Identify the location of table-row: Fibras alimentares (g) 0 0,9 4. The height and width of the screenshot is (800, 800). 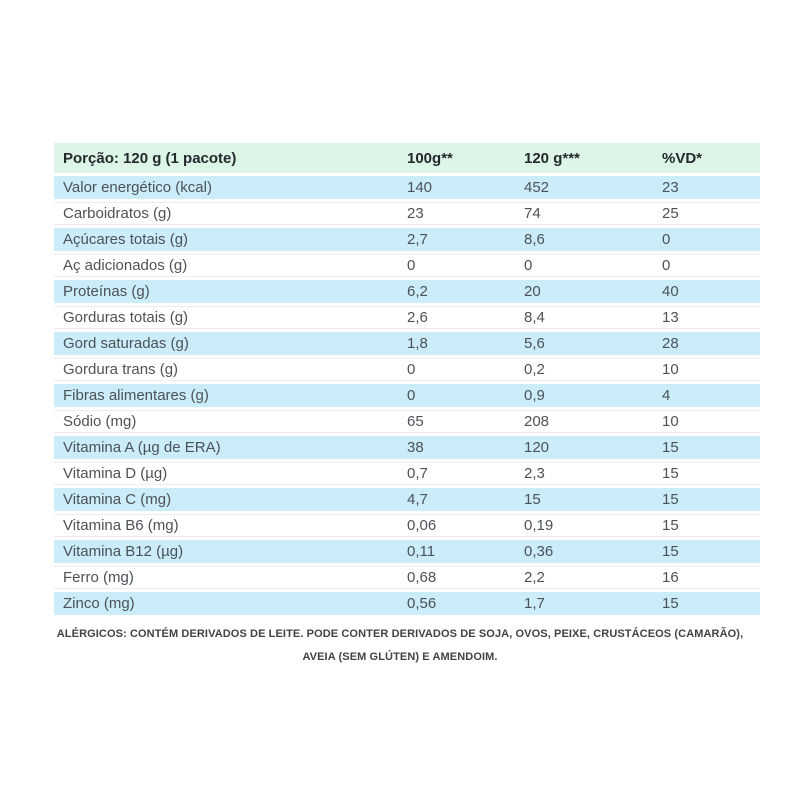
(407, 395).